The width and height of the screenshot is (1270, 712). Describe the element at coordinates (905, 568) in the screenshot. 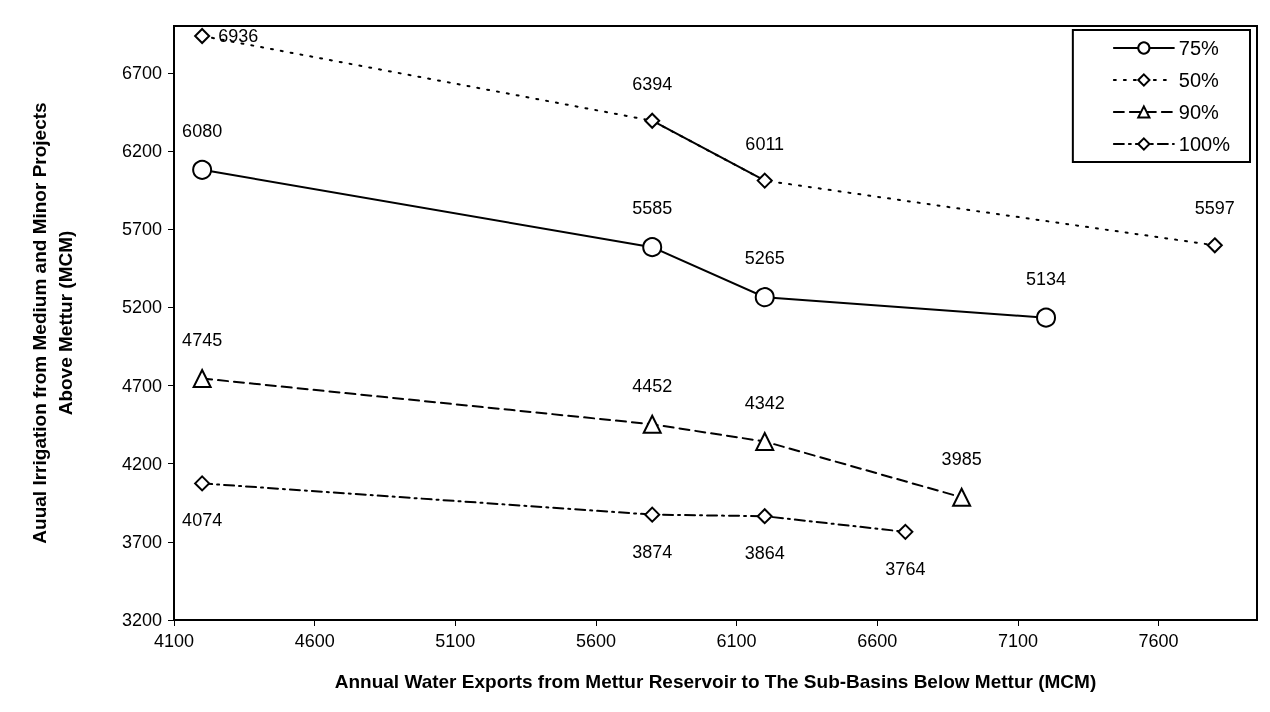

I see `data-label: 3764` at that location.